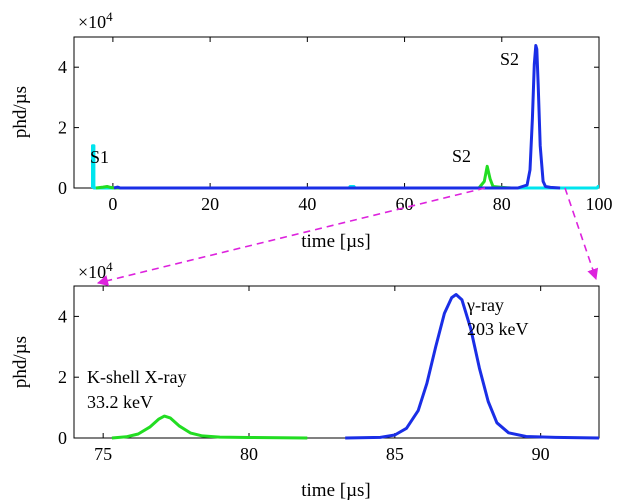 Image resolution: width=618 pixels, height=502 pixels. What do you see at coordinates (103, 454) in the screenshot?
I see `x-tick-label: 75` at bounding box center [103, 454].